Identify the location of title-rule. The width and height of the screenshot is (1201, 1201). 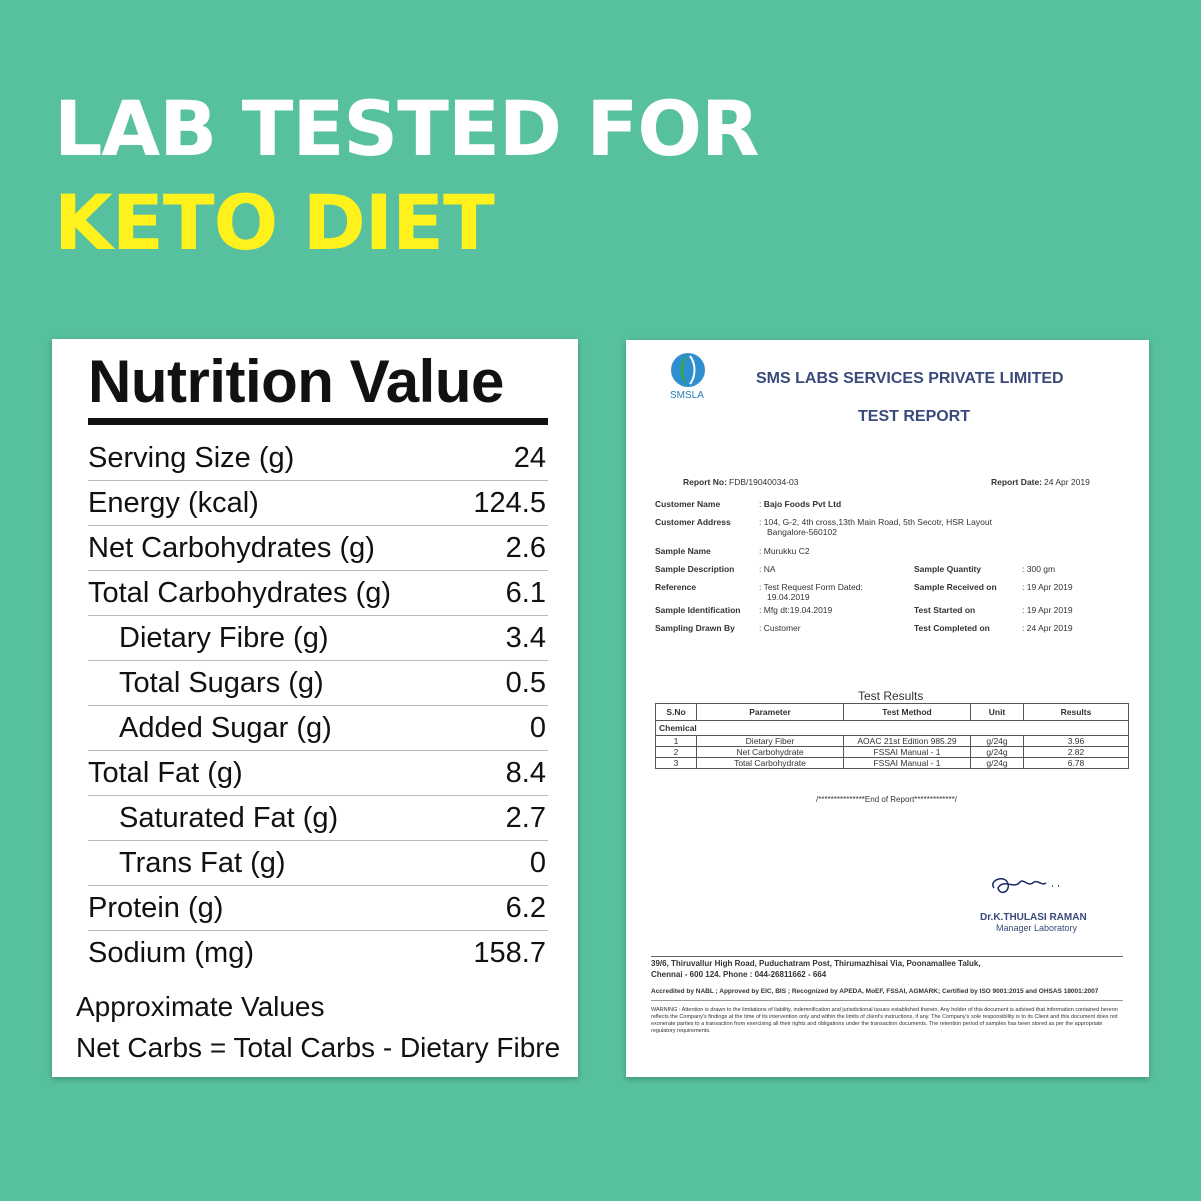
(318, 421).